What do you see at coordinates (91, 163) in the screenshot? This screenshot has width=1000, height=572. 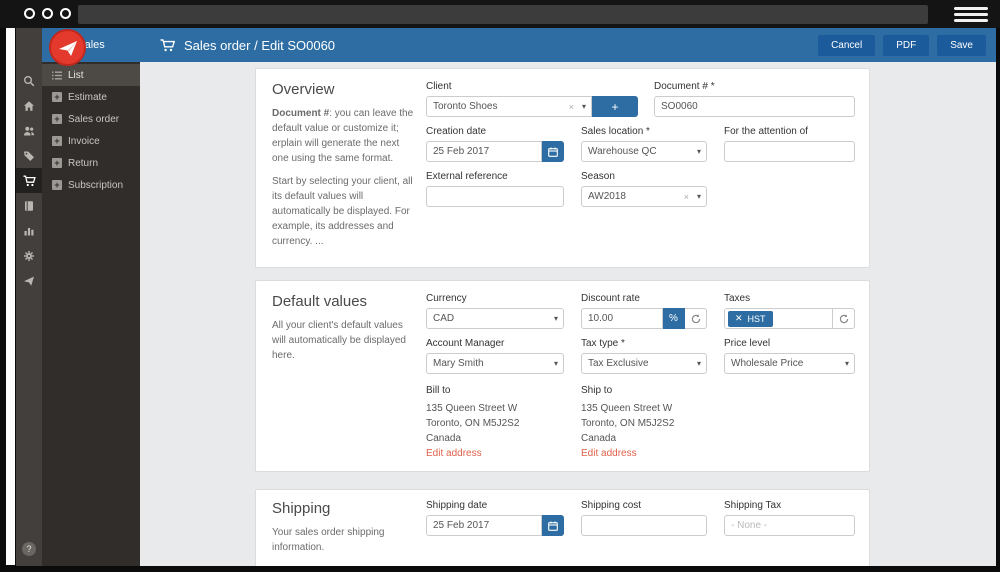 I see `sidebar-item: + Return` at bounding box center [91, 163].